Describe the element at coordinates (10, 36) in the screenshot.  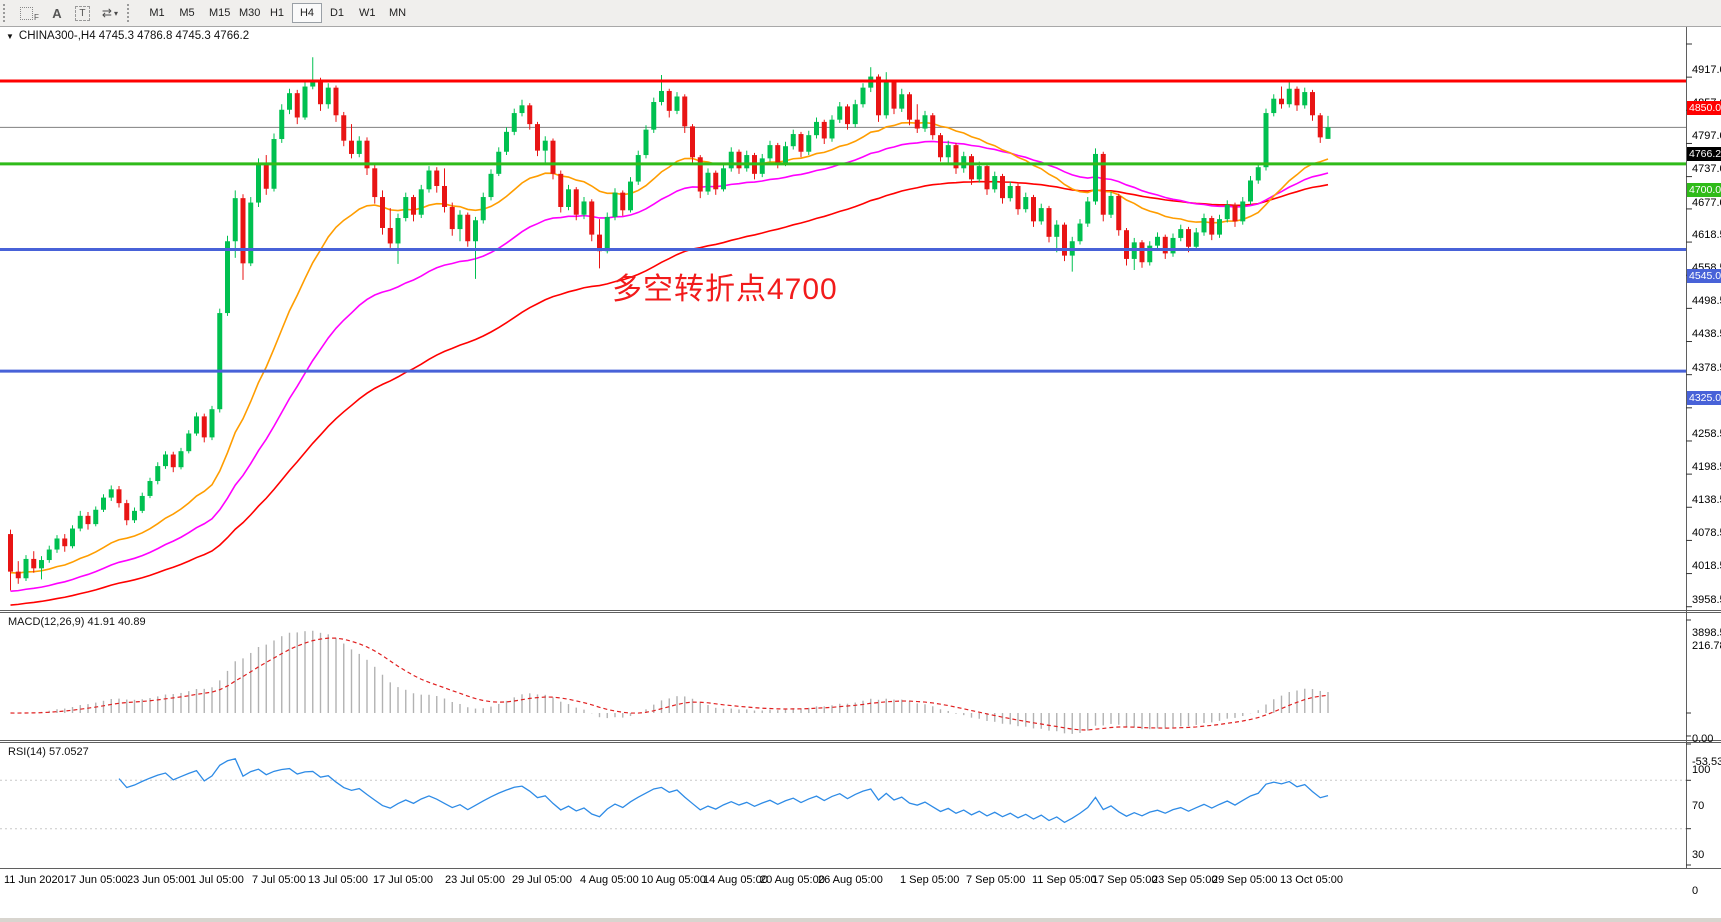
I see `chart-dropdown-icon: ▼` at that location.